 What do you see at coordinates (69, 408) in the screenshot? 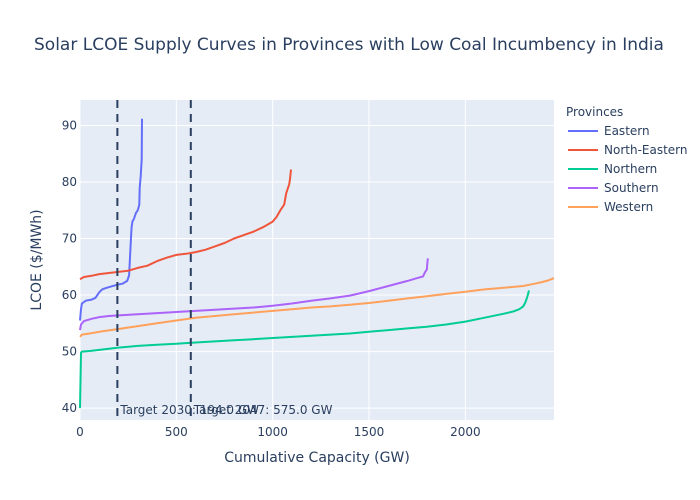
I see `y-tick-label: 40` at bounding box center [69, 408].